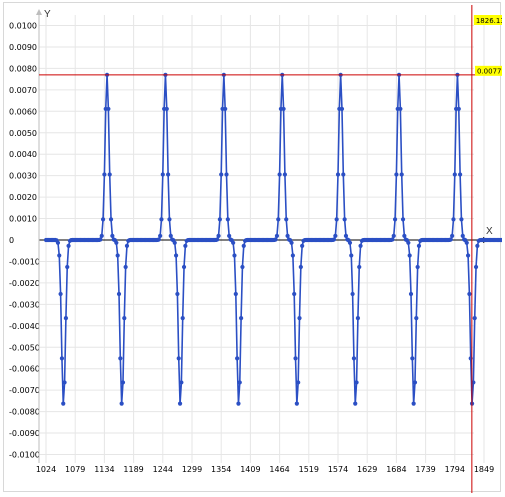 This screenshot has height=497, width=505. What do you see at coordinates (367, 469) in the screenshot?
I see `x-tick-label: 1629` at bounding box center [367, 469].